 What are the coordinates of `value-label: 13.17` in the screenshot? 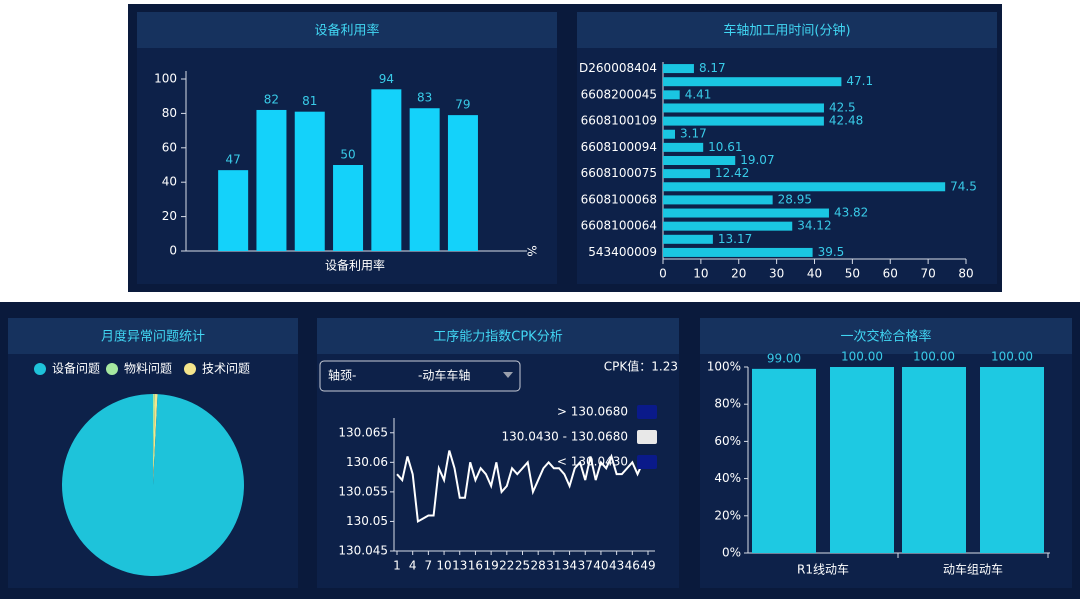 It's located at (735, 239).